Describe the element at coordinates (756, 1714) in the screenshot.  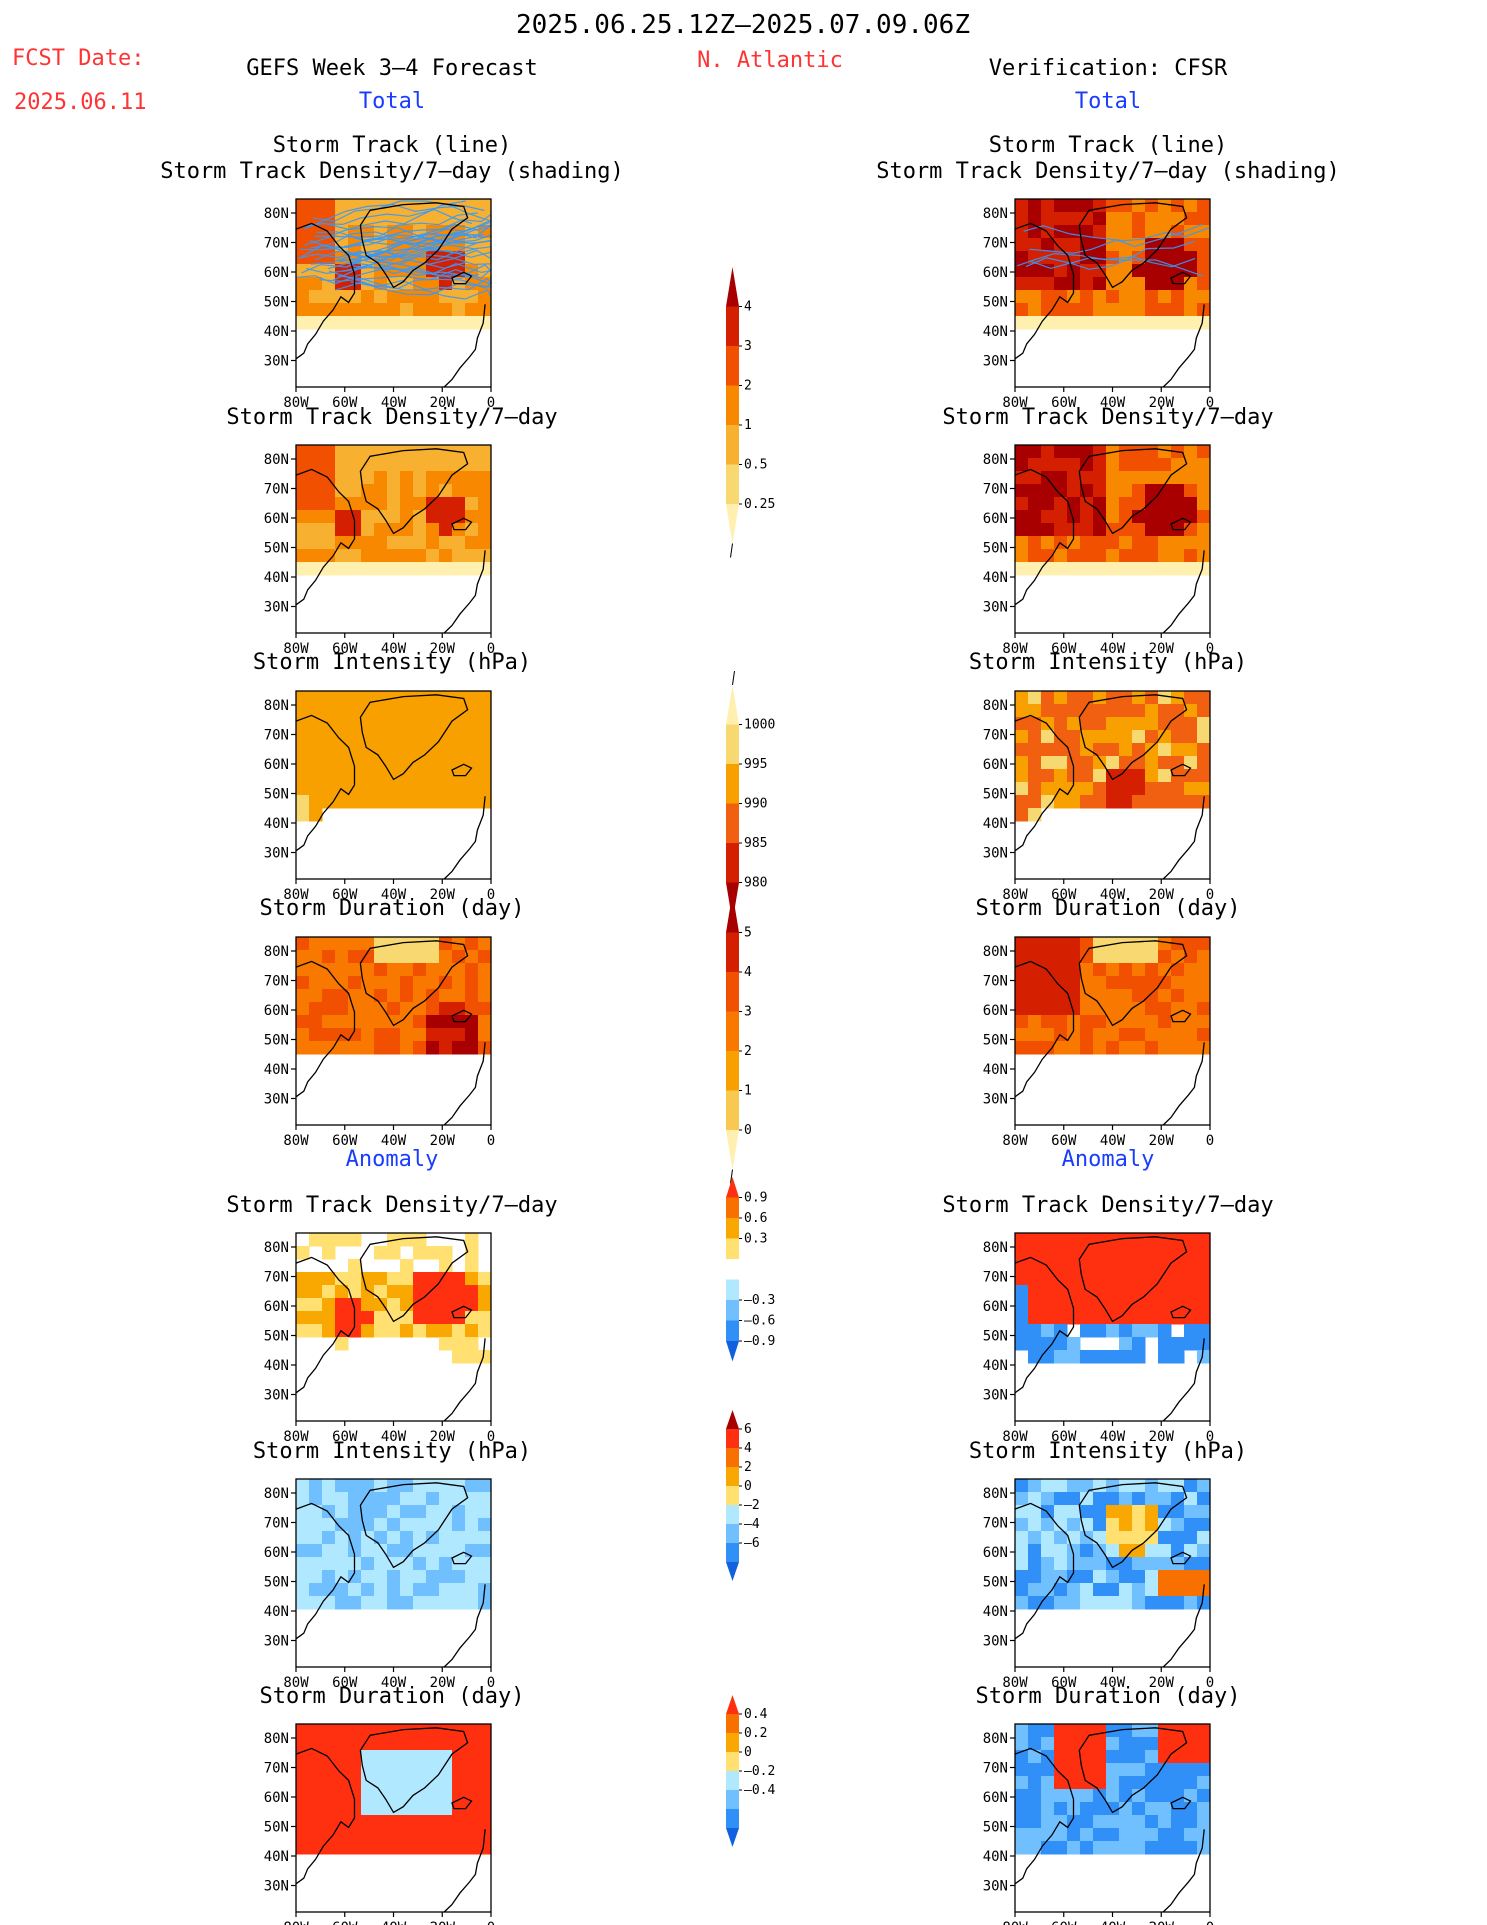
I see `colorbar-label: 0.4` at that location.